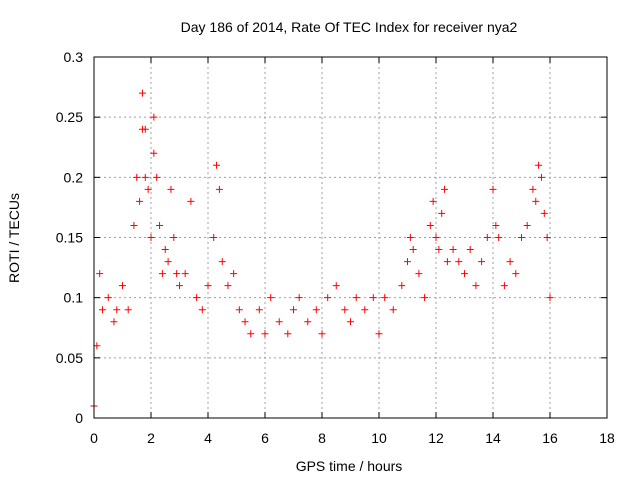  I want to click on x-tick-label: 6, so click(265, 438).